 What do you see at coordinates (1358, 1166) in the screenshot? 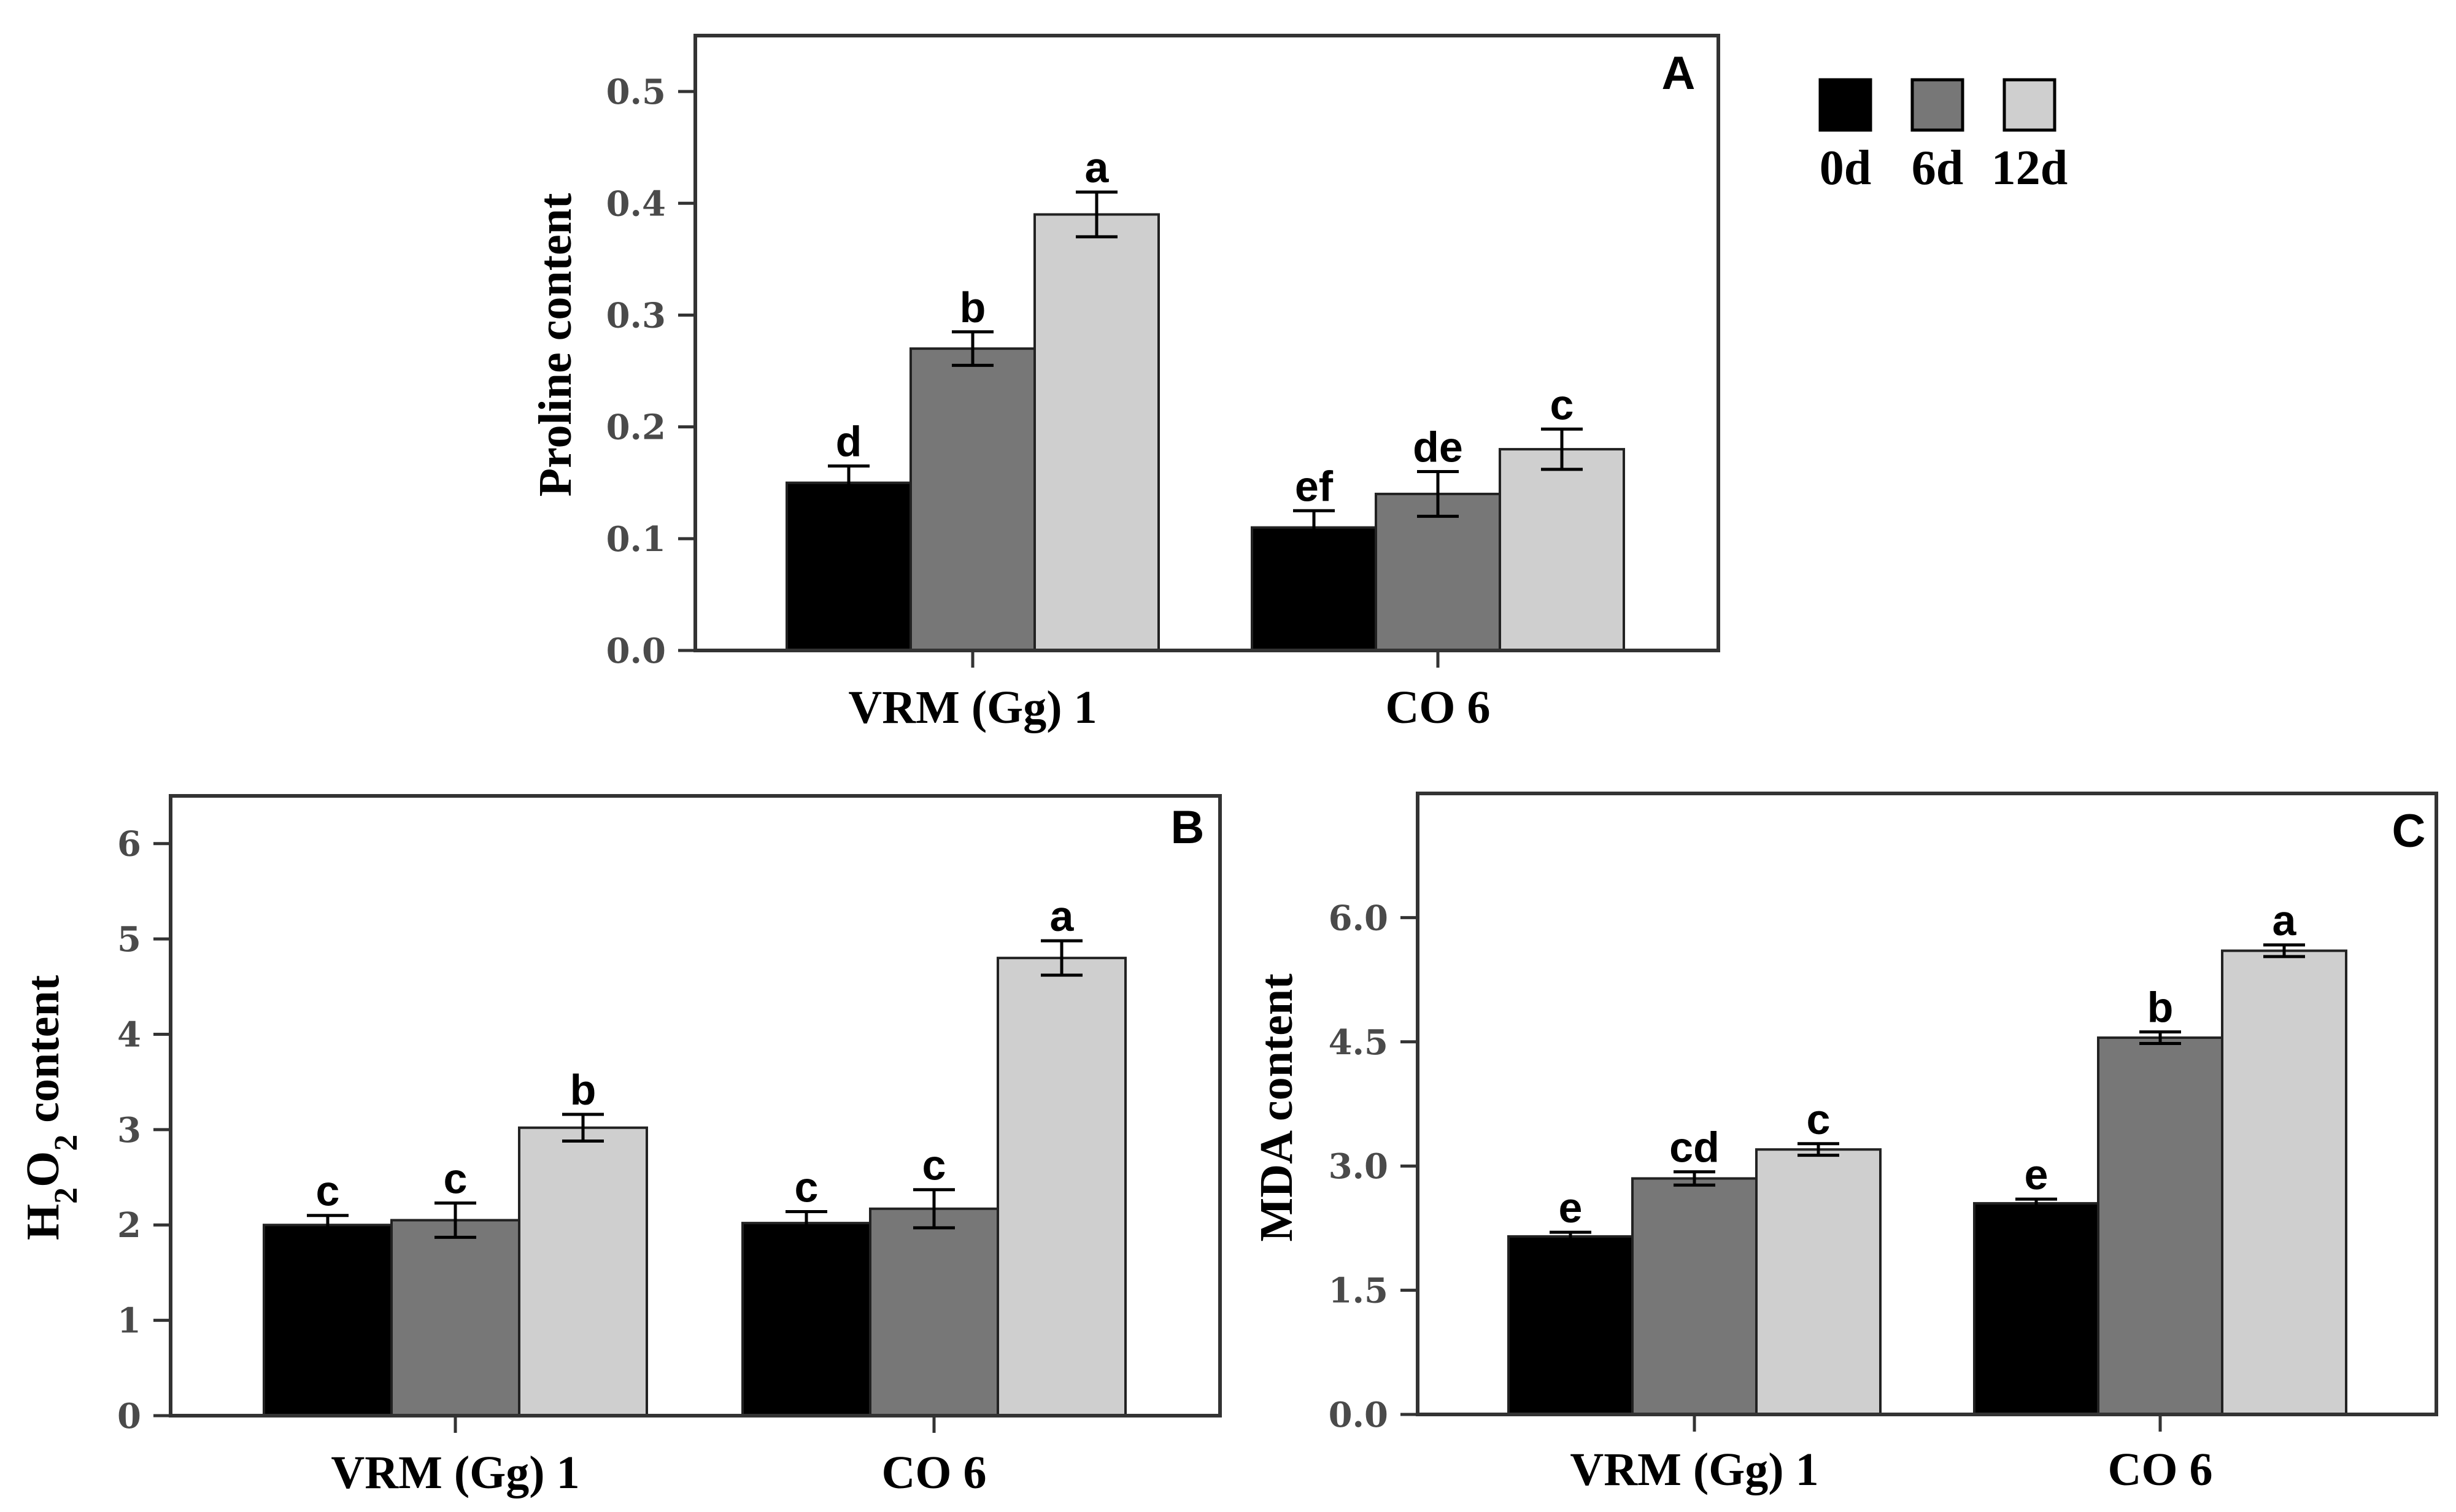
I see `panel-c-y-tick-label: 3.0` at bounding box center [1358, 1166].